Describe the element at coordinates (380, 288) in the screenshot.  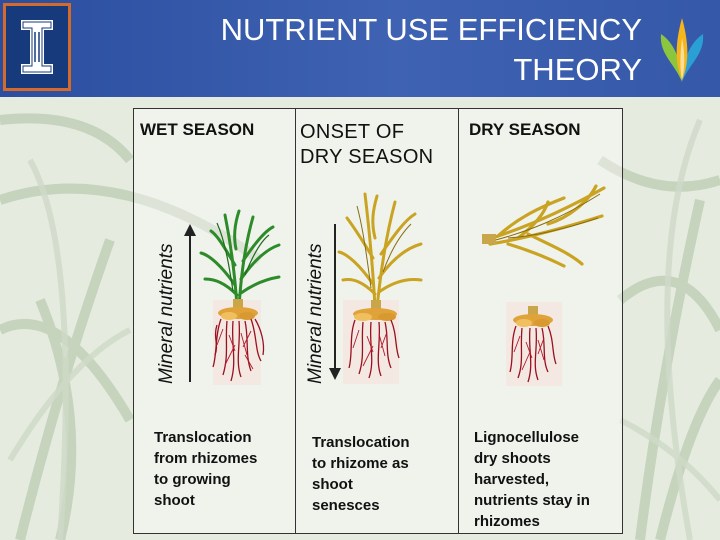
I see `yellowing-plant` at that location.